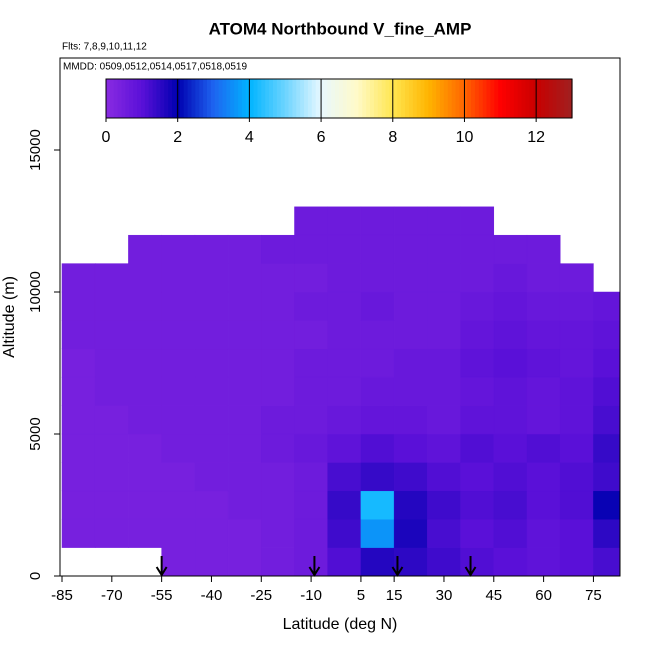 The width and height of the screenshot is (650, 655). I want to click on colorbar-tick-label: 12, so click(536, 137).